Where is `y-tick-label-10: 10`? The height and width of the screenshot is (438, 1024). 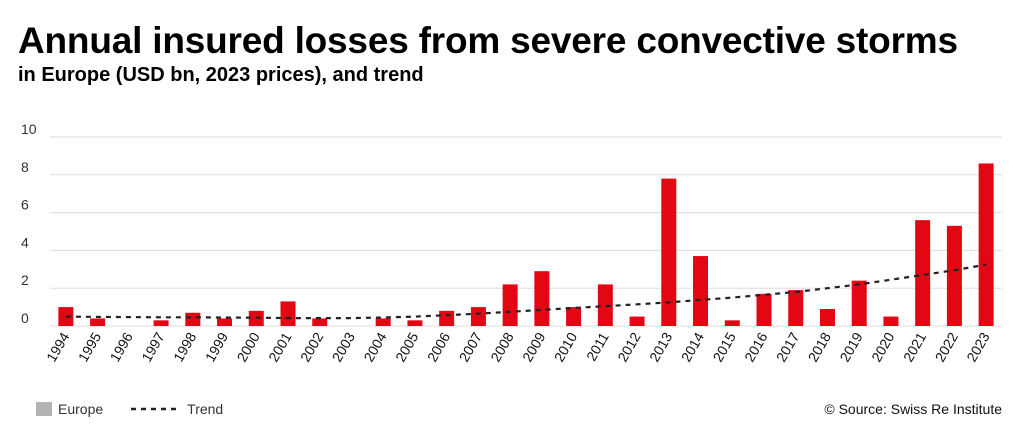 y-tick-label-10: 10 is located at coordinates (29, 129).